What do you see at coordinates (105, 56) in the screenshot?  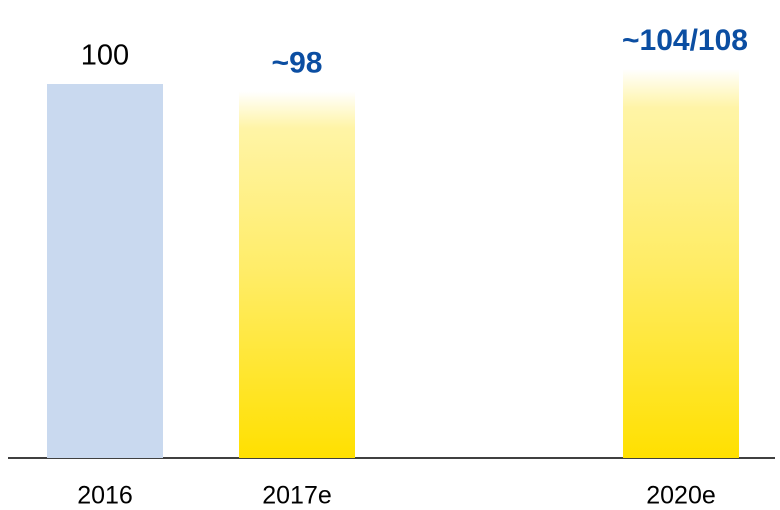 I see `value-label: 100` at bounding box center [105, 56].